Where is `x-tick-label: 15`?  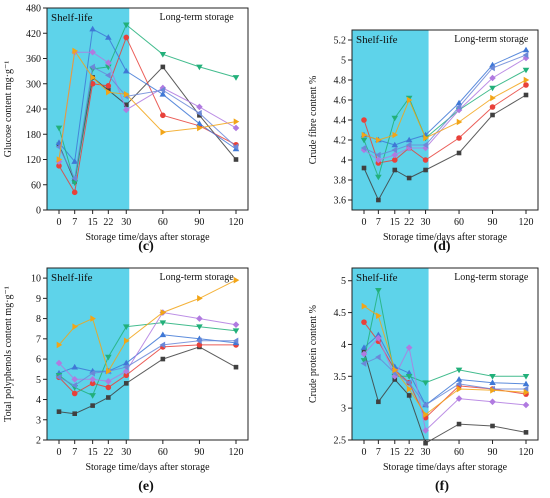 x-tick-label: 15 is located at coordinates (395, 452).